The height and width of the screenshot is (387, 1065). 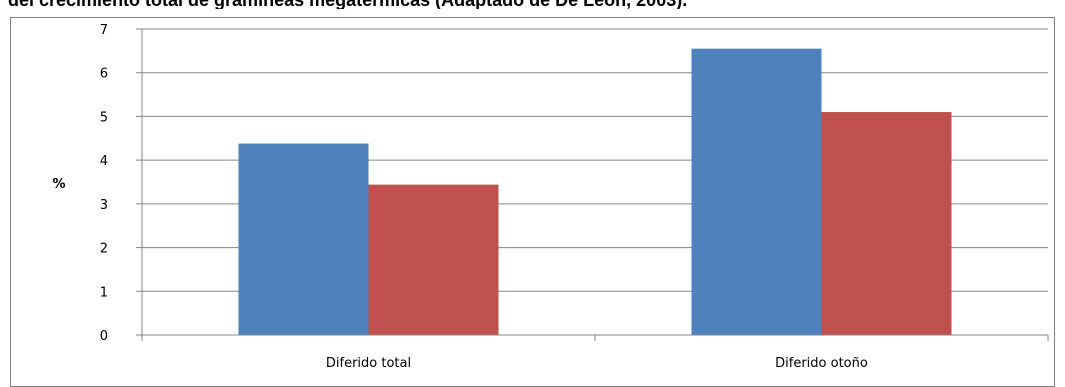 What do you see at coordinates (104, 292) in the screenshot?
I see `y-tick-label: 1` at bounding box center [104, 292].